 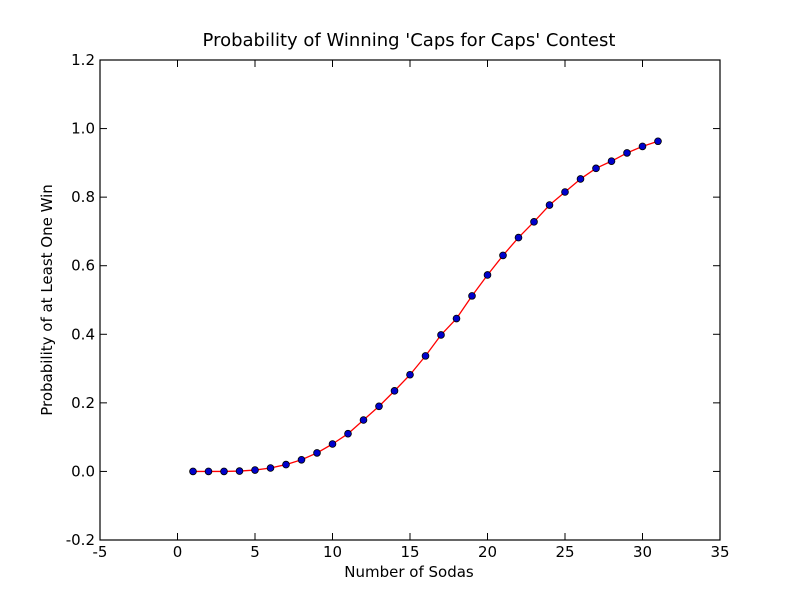 What do you see at coordinates (719, 552) in the screenshot?
I see `x-tick-label: 35` at bounding box center [719, 552].